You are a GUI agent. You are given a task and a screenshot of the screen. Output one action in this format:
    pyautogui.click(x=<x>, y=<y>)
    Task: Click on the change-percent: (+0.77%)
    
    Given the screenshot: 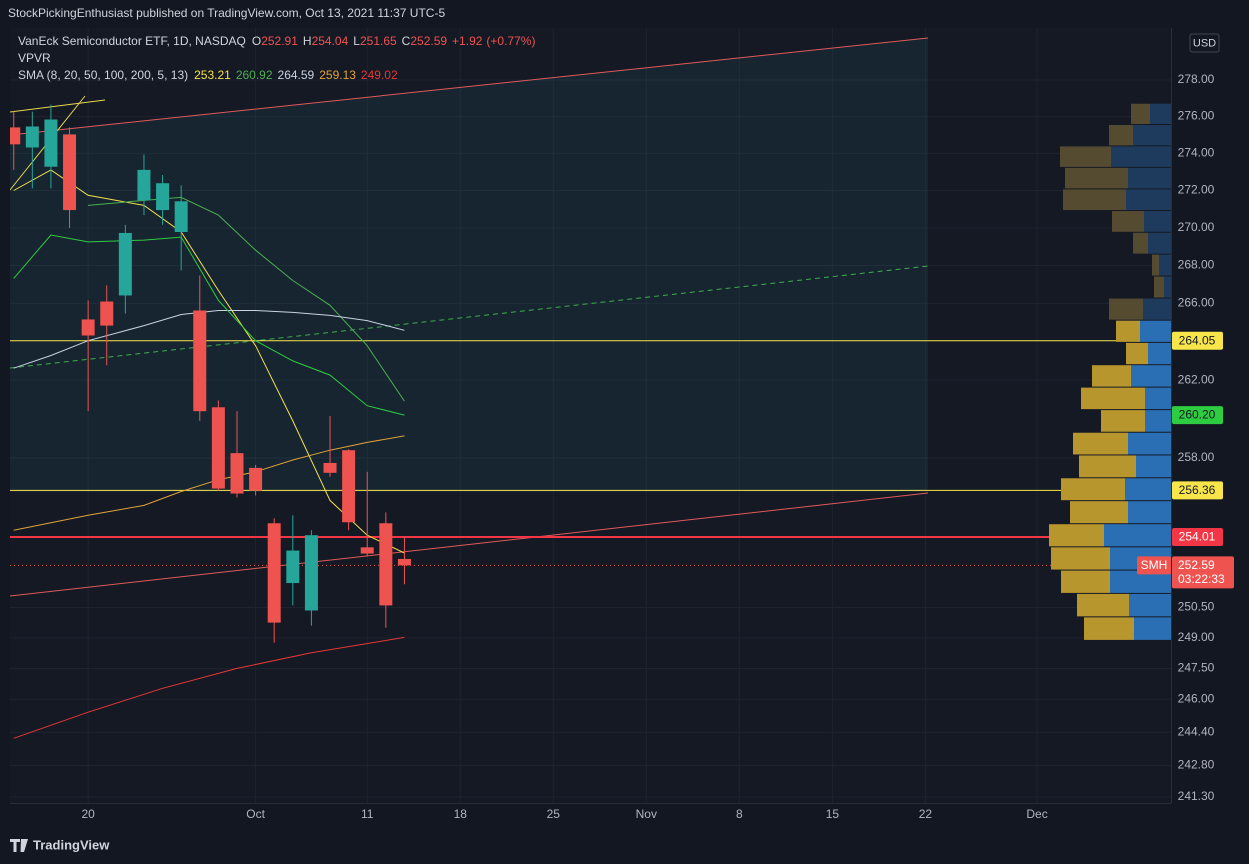 What is the action you would take?
    pyautogui.click(x=510, y=41)
    